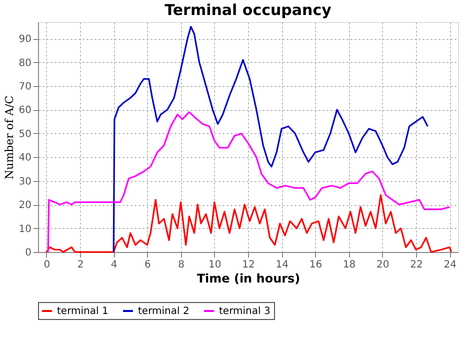 This screenshot has height=339, width=467. What do you see at coordinates (114, 265) in the screenshot?
I see `x-tick-label: 4` at bounding box center [114, 265].